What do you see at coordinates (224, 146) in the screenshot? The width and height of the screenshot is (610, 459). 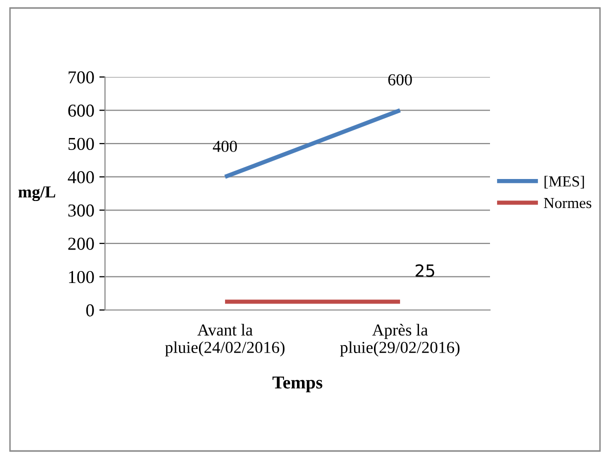 I see `data-label: 400` at bounding box center [224, 146].